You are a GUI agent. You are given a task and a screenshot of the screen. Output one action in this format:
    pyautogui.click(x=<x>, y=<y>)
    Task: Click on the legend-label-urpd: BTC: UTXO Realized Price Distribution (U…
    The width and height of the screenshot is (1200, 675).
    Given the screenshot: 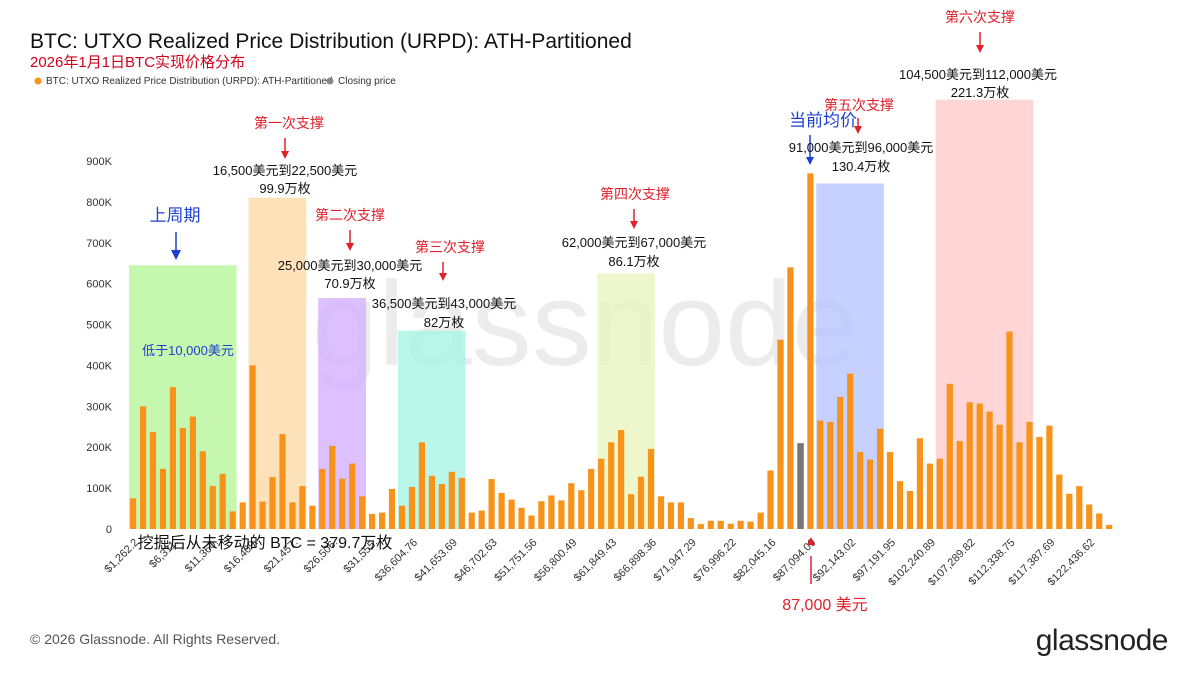 What is the action you would take?
    pyautogui.click(x=189, y=81)
    